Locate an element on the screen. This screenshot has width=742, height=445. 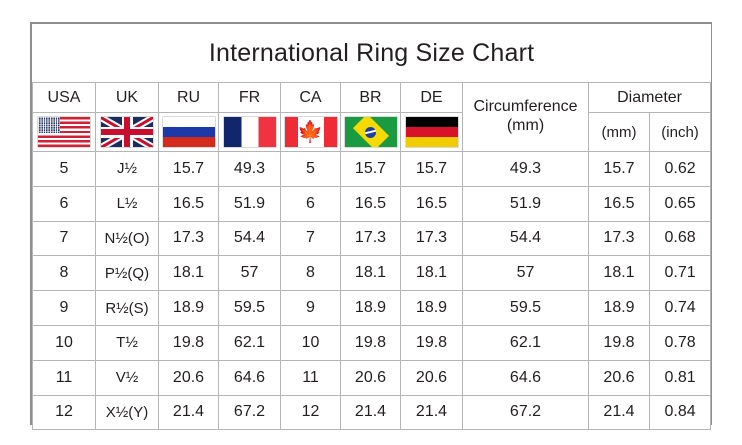
flag-cell-usa is located at coordinates (64, 132).